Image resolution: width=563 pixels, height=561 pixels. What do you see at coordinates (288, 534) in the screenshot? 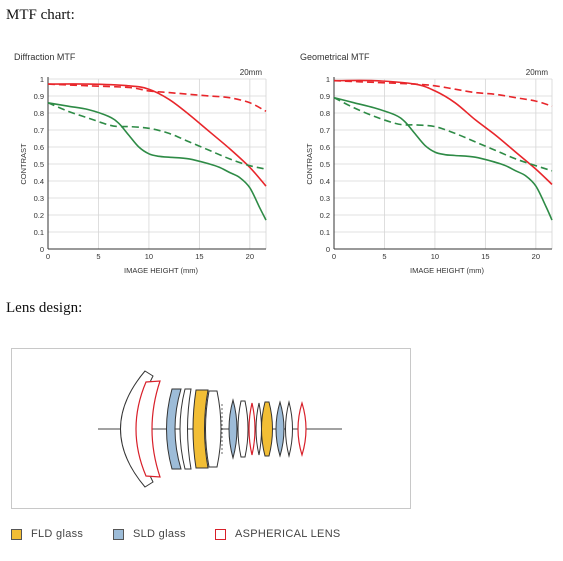
I see `legend-label: ASPHERICAL LENS` at bounding box center [288, 534].